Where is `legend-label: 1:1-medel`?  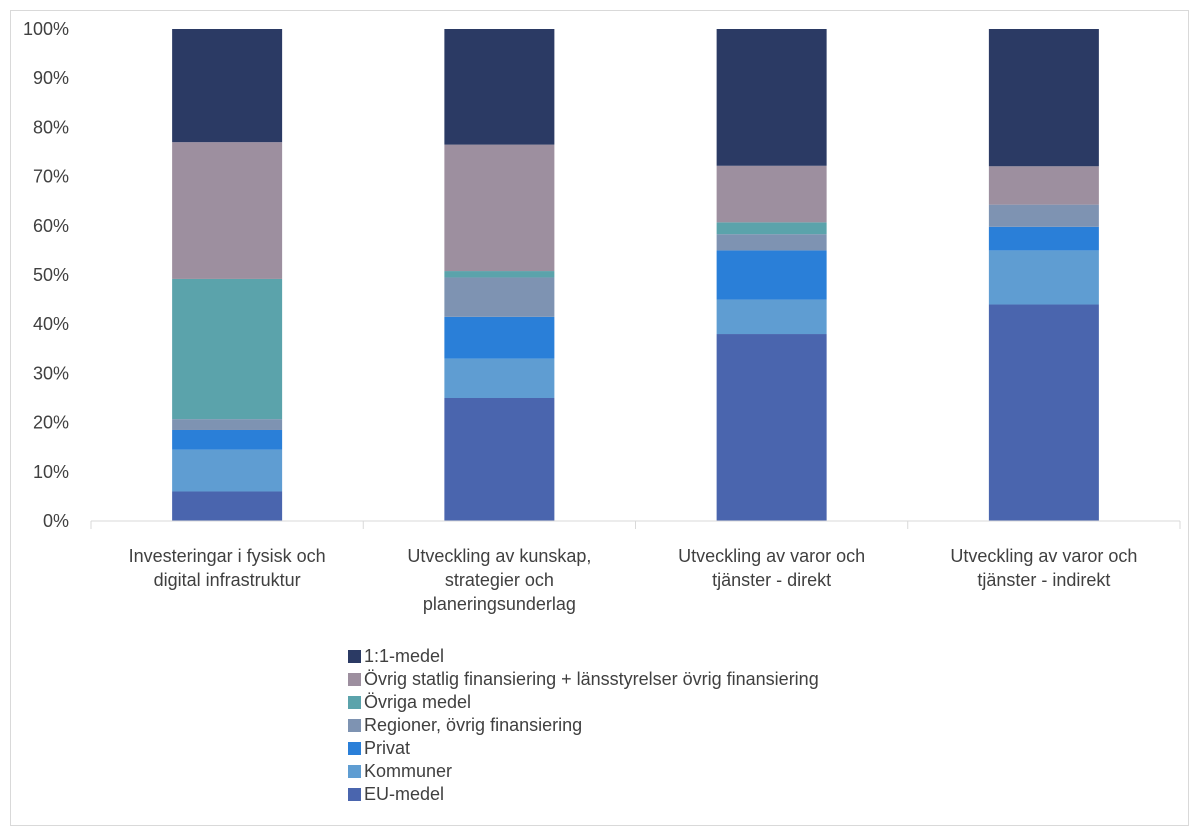
legend-label: 1:1-medel is located at coordinates (404, 656).